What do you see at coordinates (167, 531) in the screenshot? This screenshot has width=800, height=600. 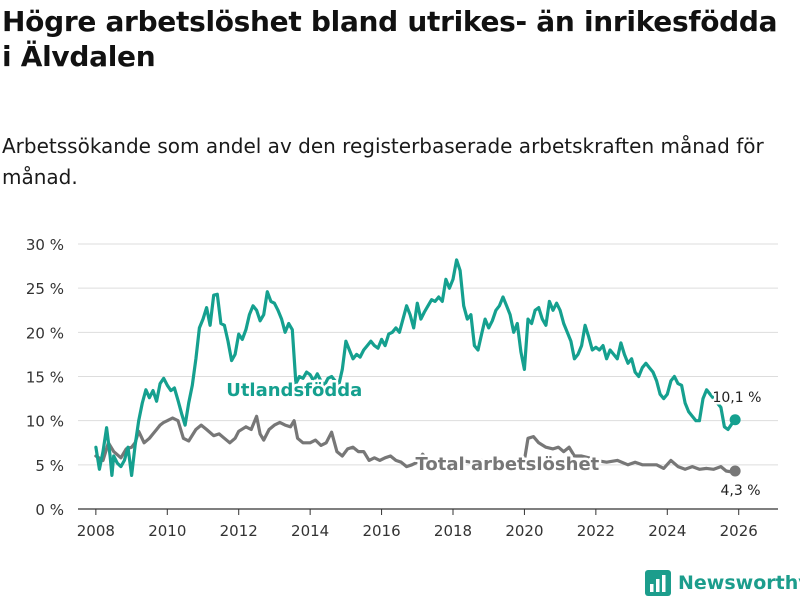 I see `x-tick-label: 2010` at bounding box center [167, 531].